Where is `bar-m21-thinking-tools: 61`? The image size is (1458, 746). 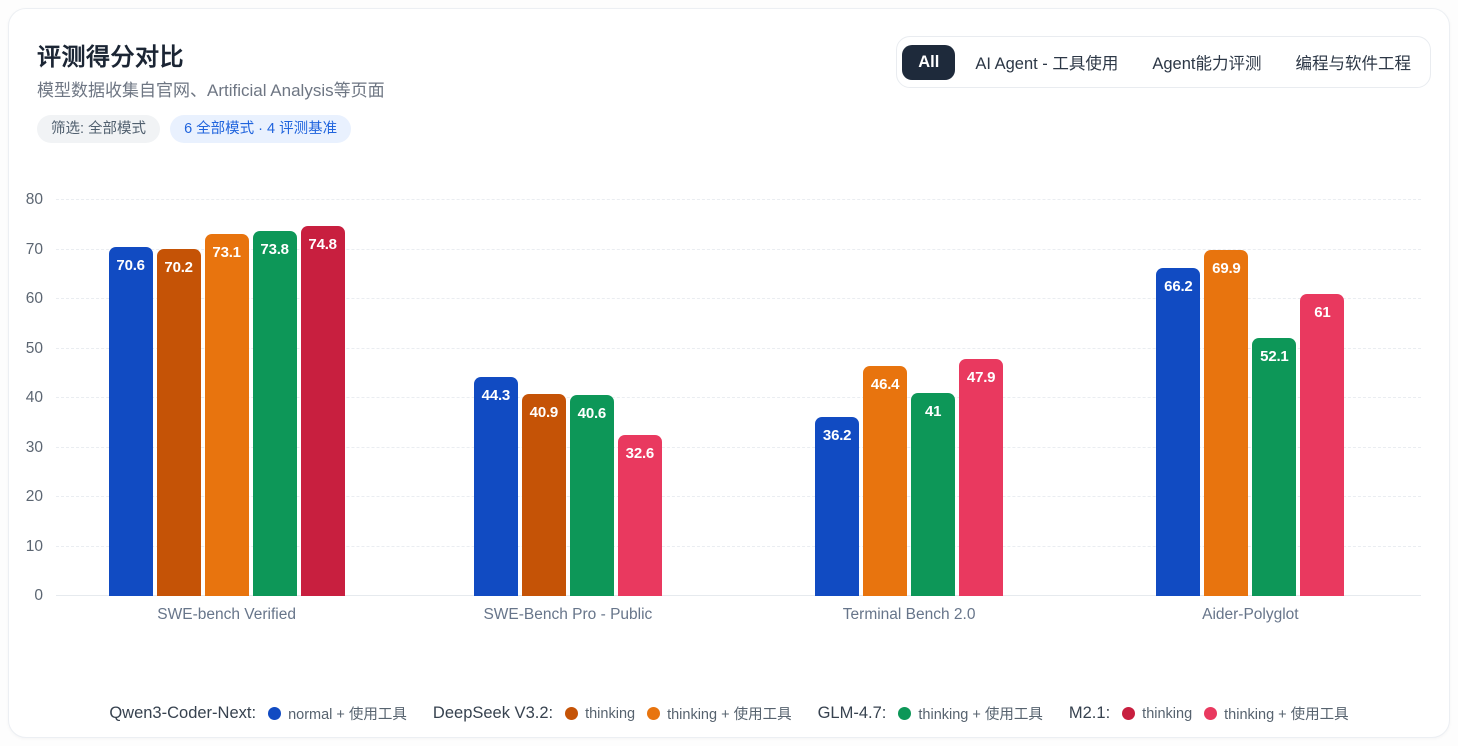
bar-m21-thinking-tools: 61 is located at coordinates (1322, 445).